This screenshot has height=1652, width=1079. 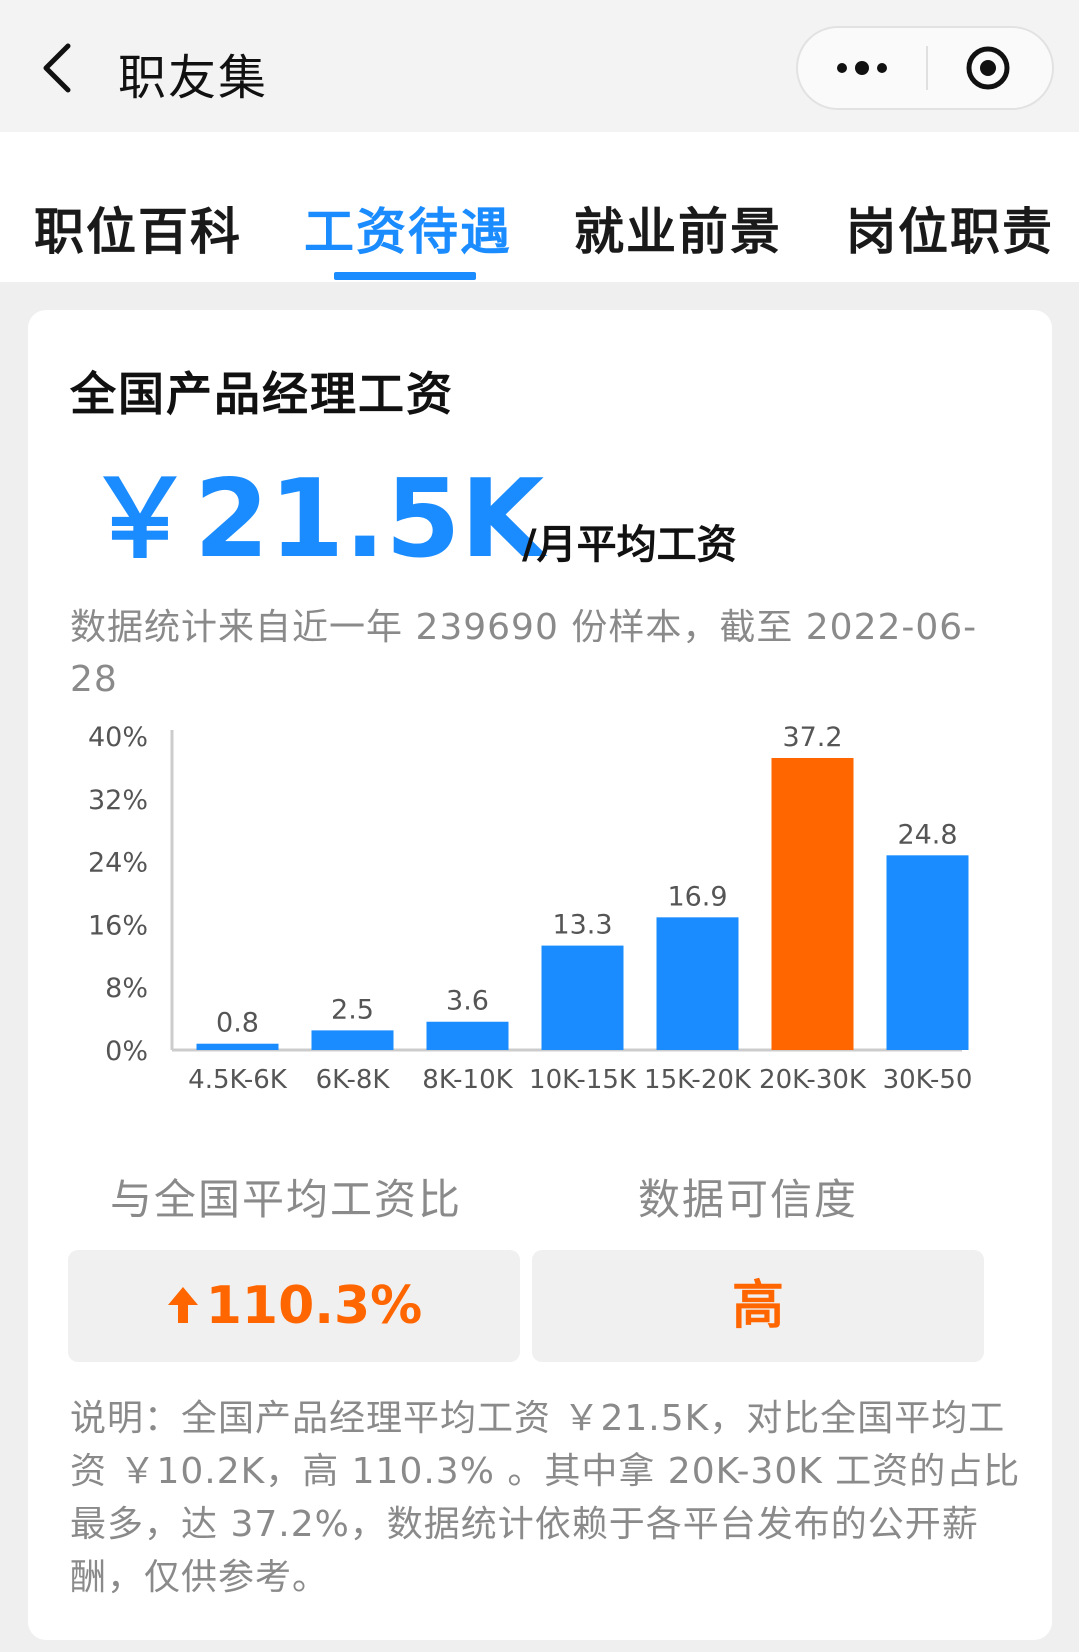 I want to click on tab-job-duties: 岗位职责, so click(x=950, y=232).